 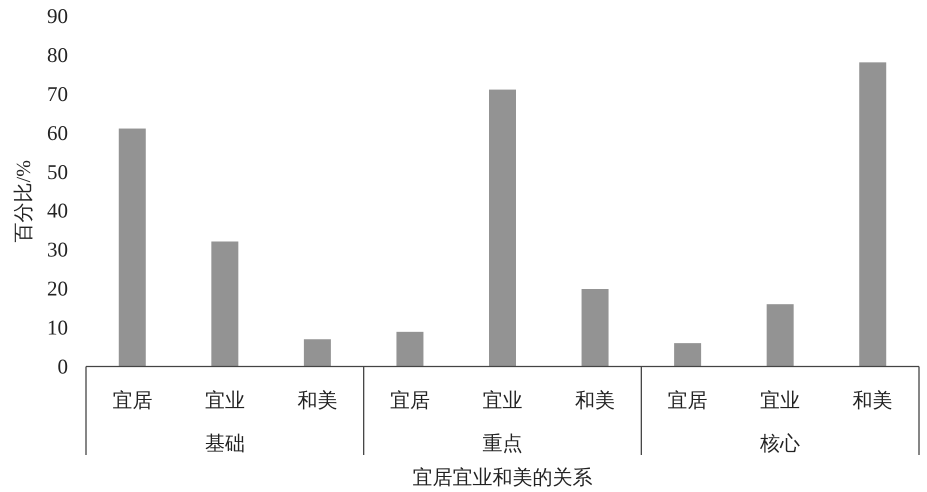 What do you see at coordinates (57, 250) in the screenshot?
I see `y-tick-label: 30` at bounding box center [57, 250].